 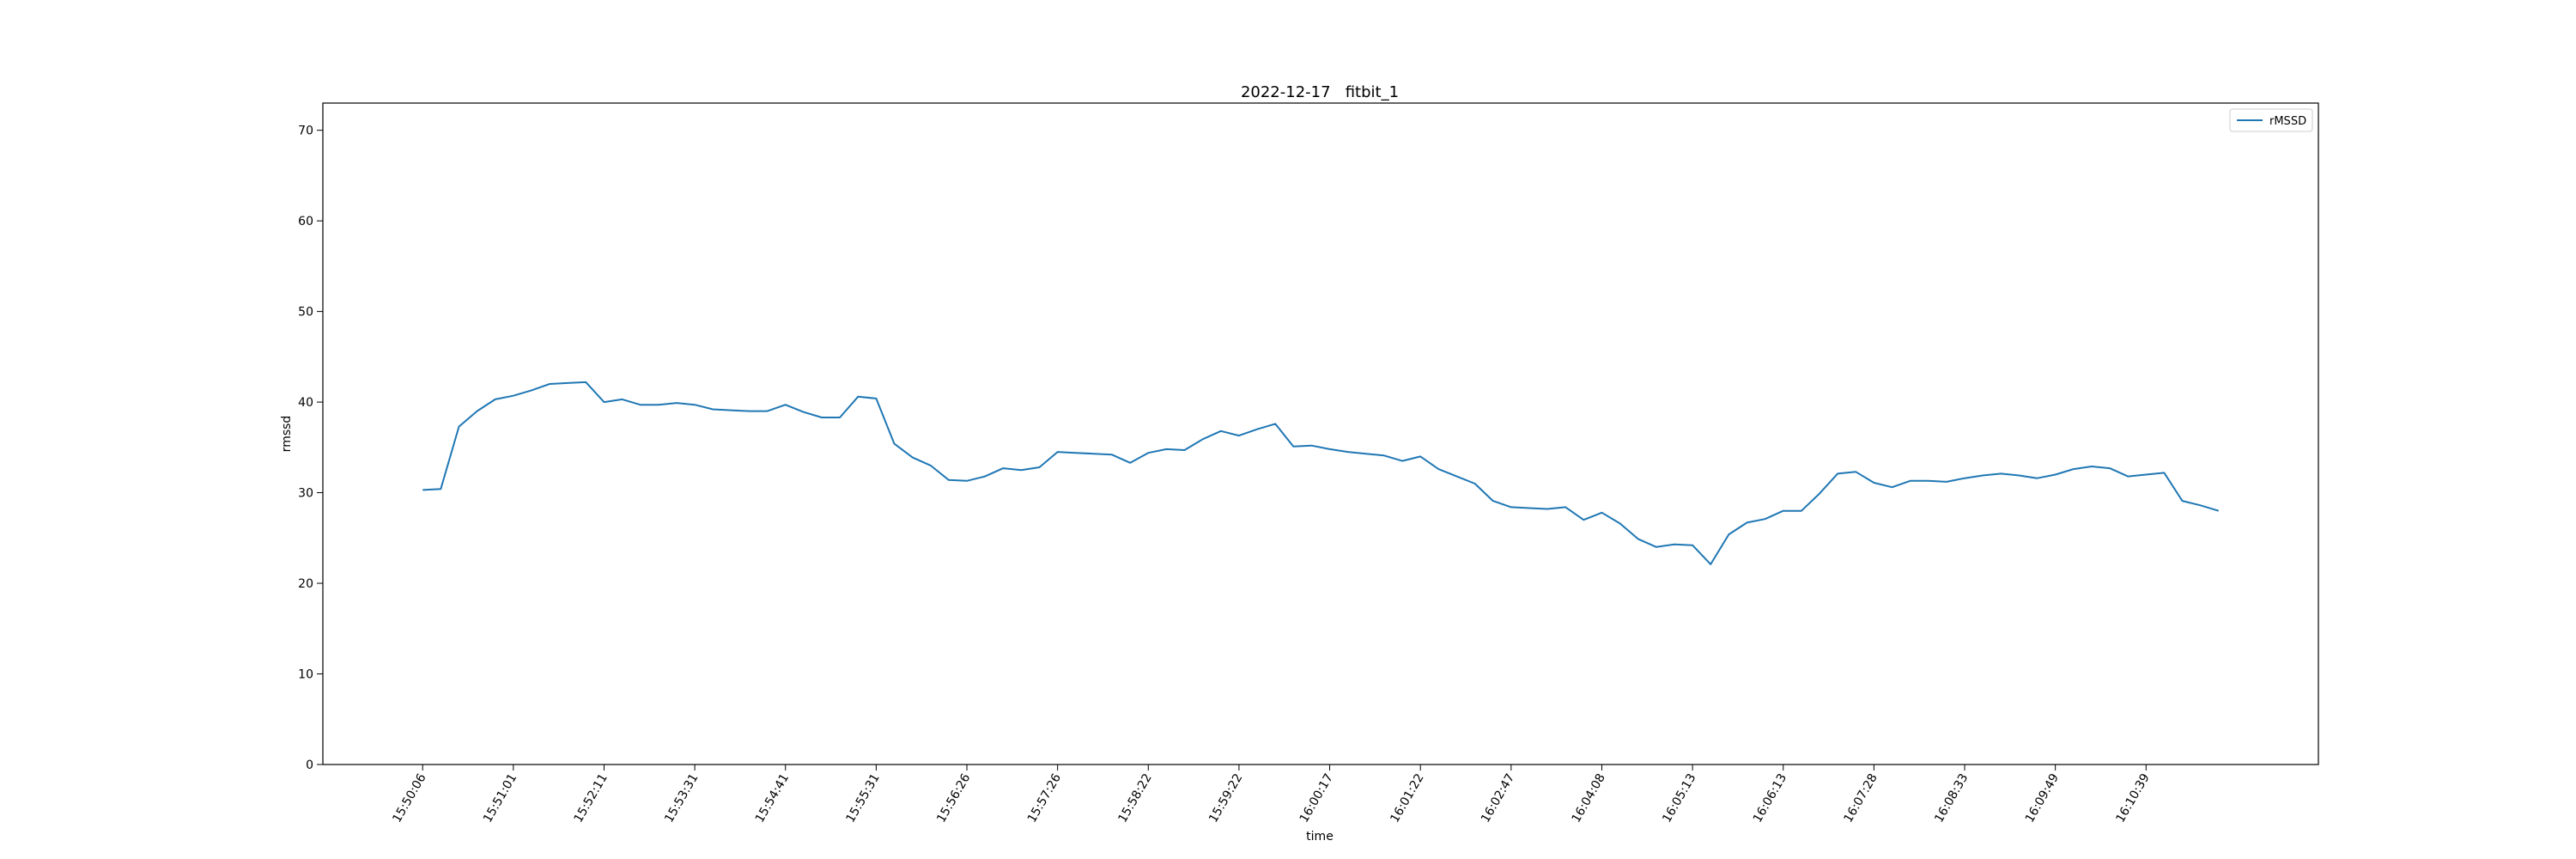 What do you see at coordinates (1045, 798) in the screenshot?
I see `x-tick-label: 15:57:26` at bounding box center [1045, 798].